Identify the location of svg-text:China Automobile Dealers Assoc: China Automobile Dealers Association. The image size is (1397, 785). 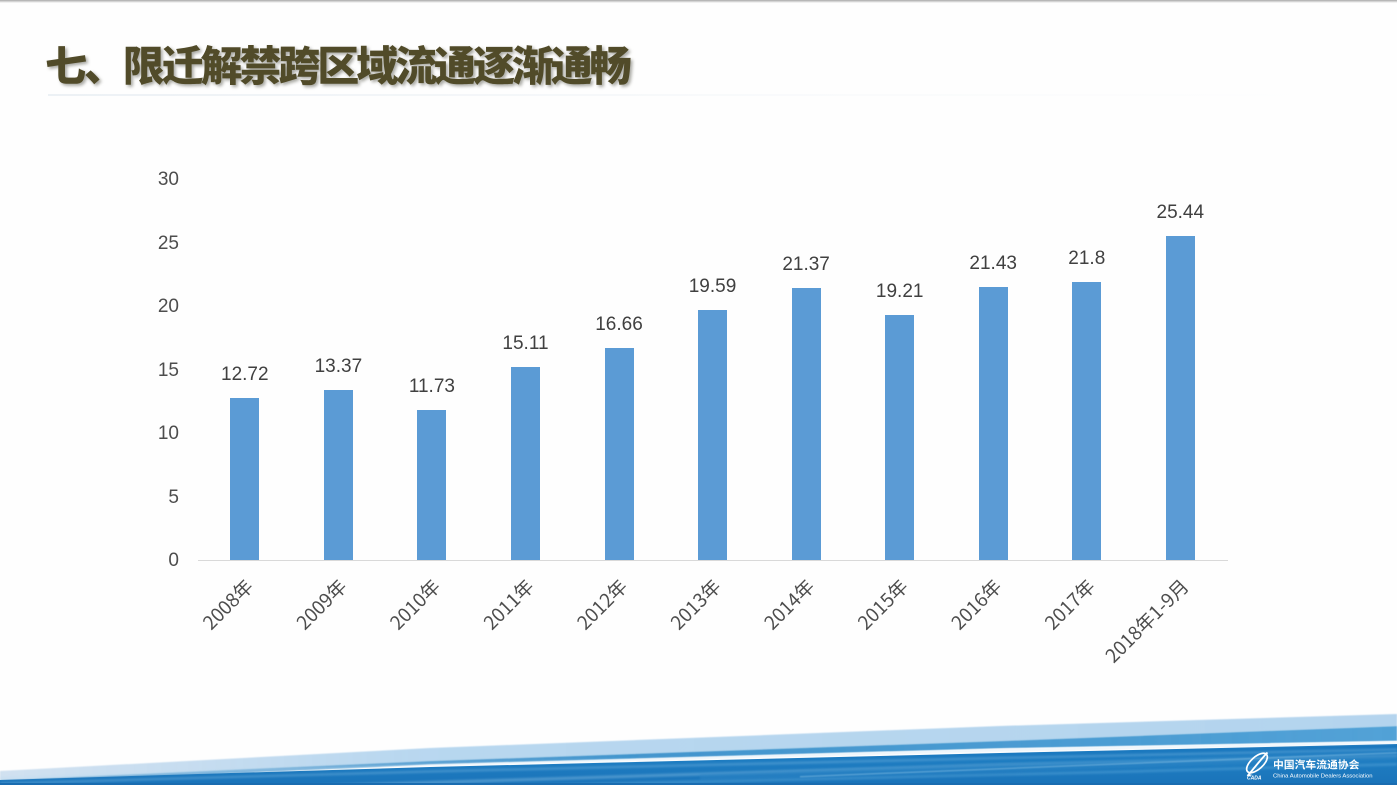
(1323, 777).